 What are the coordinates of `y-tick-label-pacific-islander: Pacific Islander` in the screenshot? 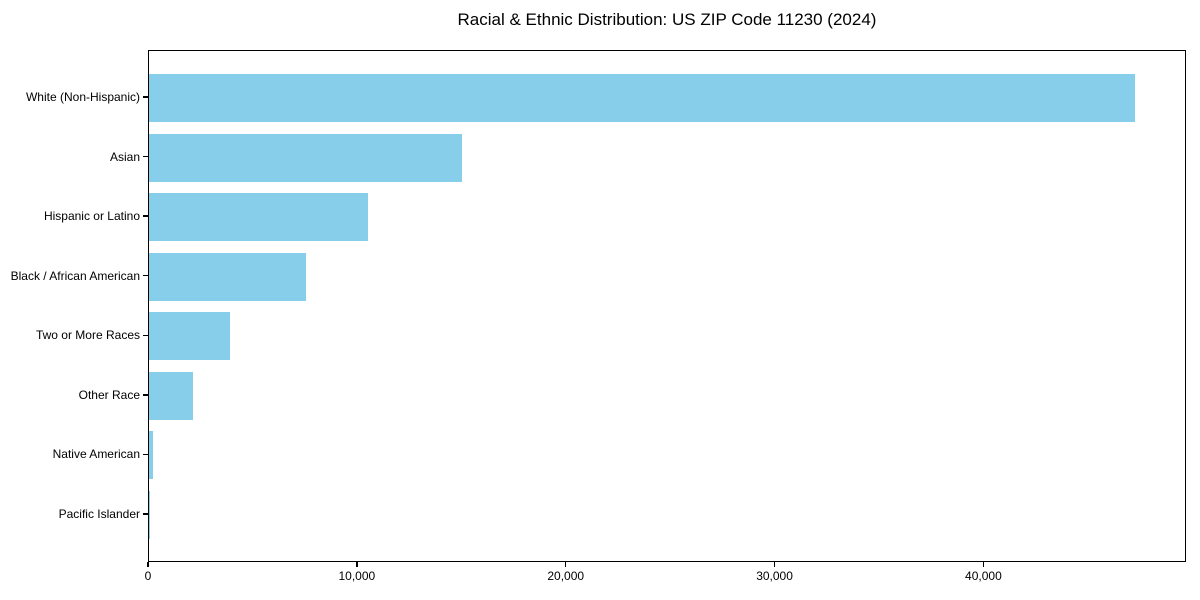 It's located at (99, 513).